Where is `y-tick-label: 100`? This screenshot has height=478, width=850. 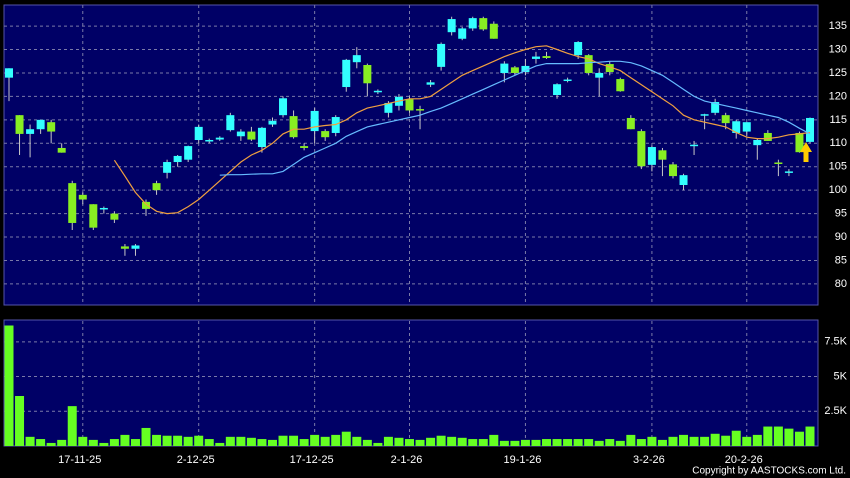
y-tick-label: 100 is located at coordinates (838, 190).